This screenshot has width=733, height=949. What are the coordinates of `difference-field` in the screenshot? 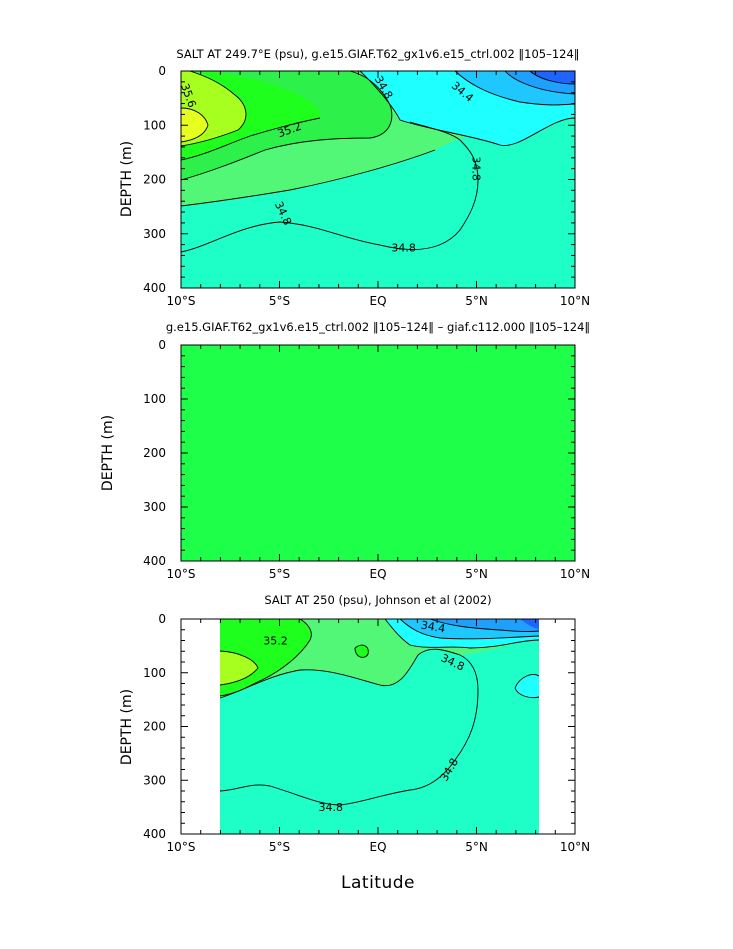 It's located at (378, 453).